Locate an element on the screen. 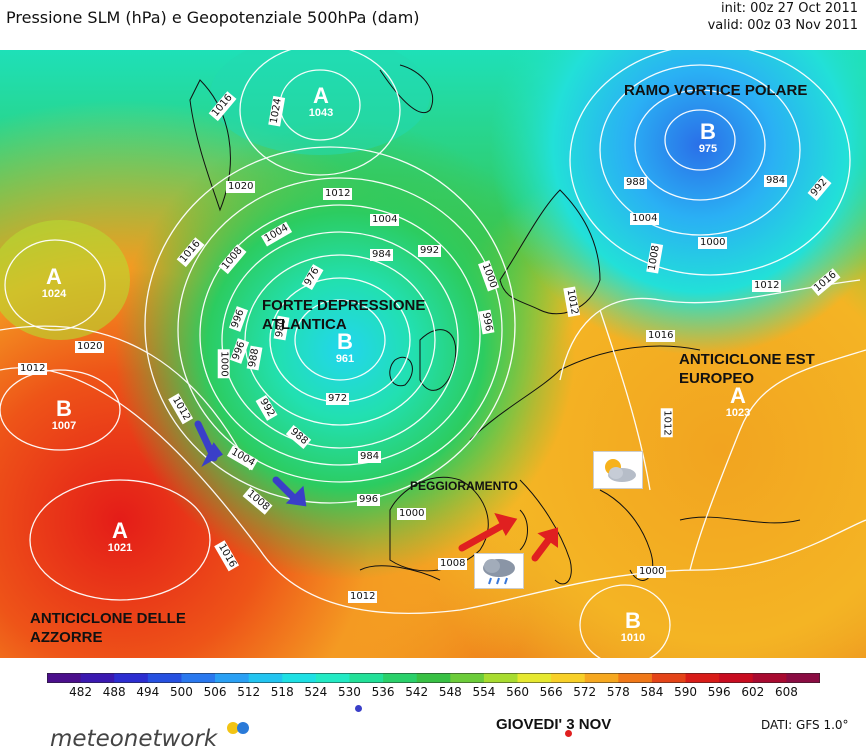 This screenshot has width=866, height=752. colorbar-tick-label: 548 is located at coordinates (450, 692).